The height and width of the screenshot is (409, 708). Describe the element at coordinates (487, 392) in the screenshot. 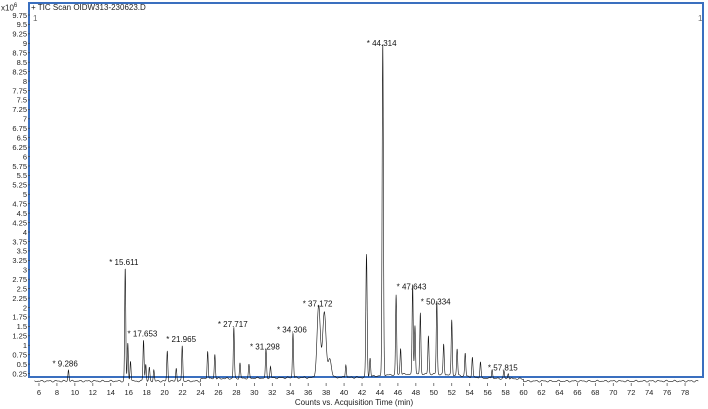

I see `x-tick-label: 56` at that location.